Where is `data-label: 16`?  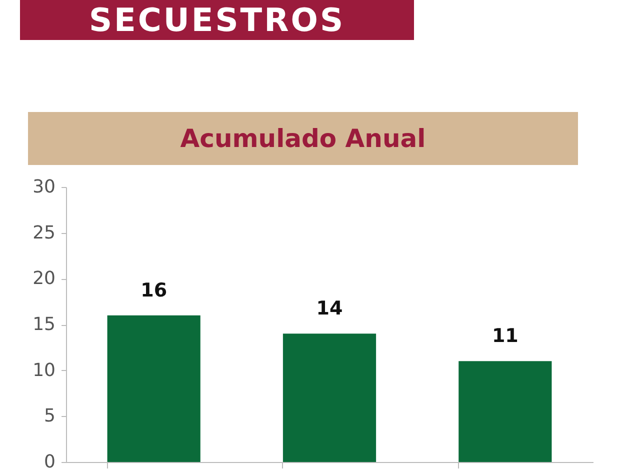
data-label: 16 is located at coordinates (154, 290).